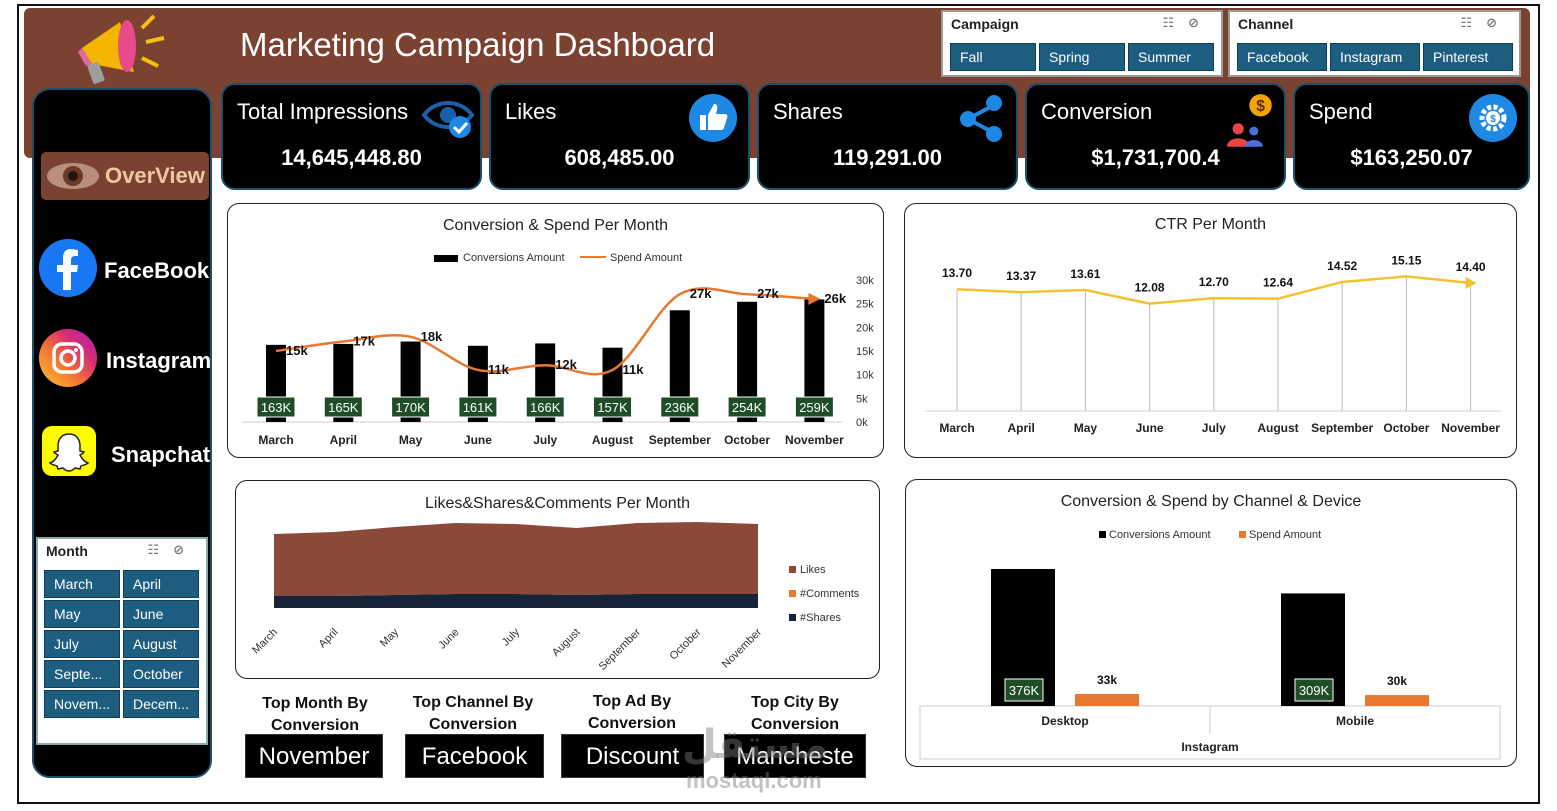  Describe the element at coordinates (865, 376) in the screenshot. I see `y2-tick-label: 10k` at that location.